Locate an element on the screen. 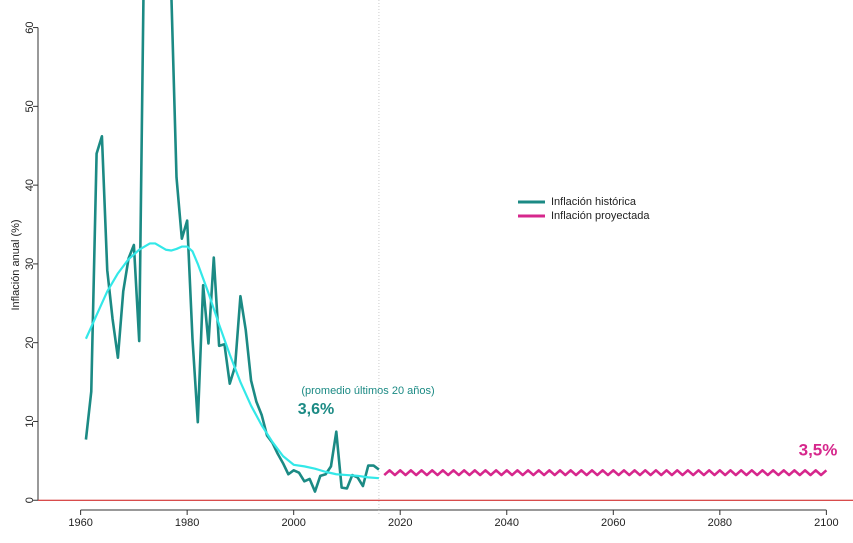  line is located at coordinates (605, 473).